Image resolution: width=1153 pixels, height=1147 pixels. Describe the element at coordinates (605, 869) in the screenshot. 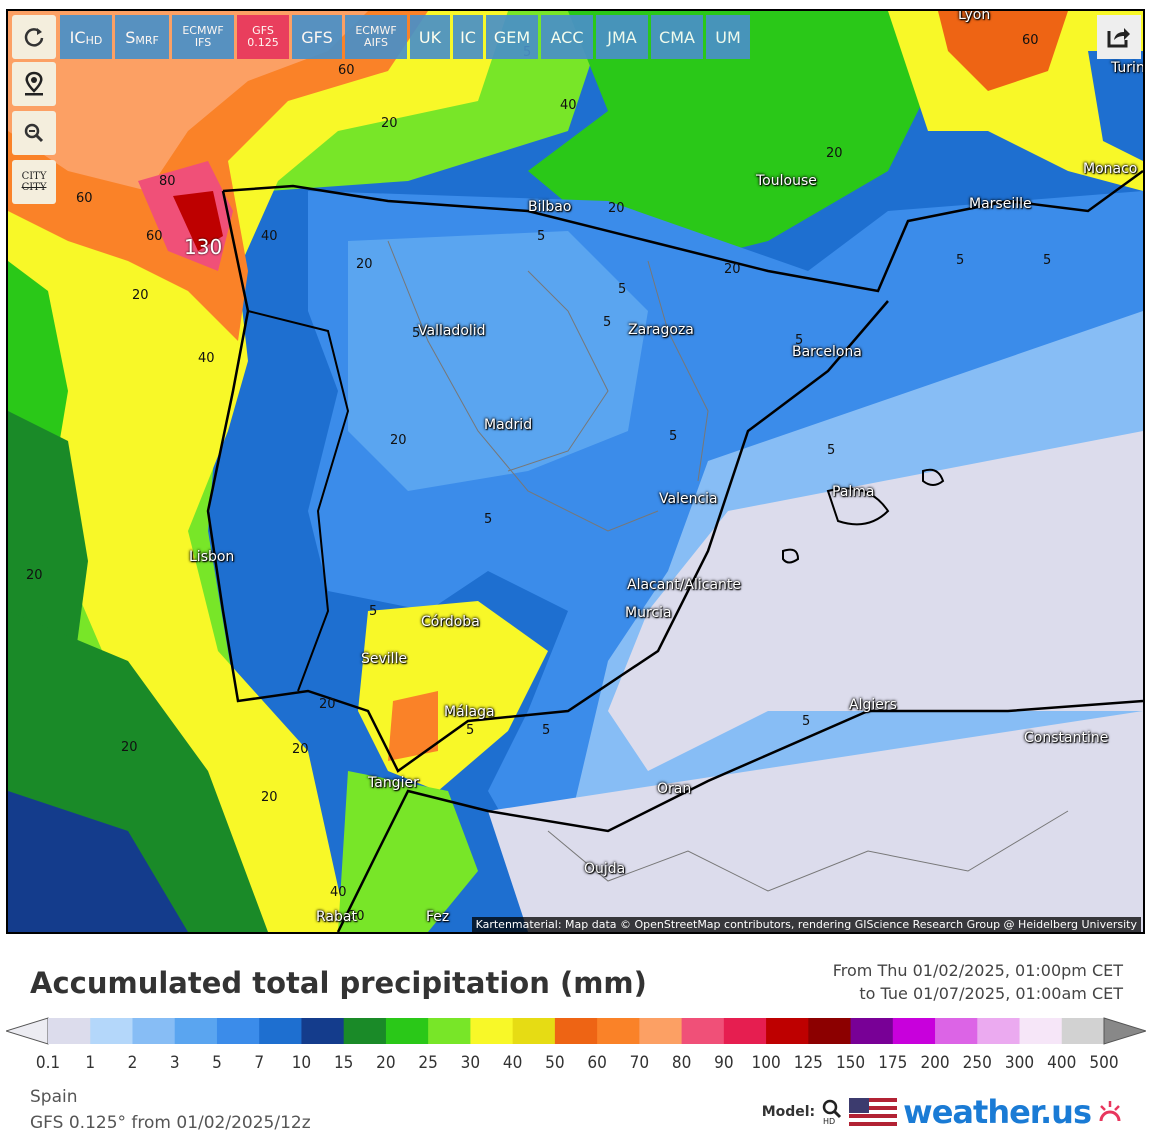

I see `city-label: Oujda` at that location.